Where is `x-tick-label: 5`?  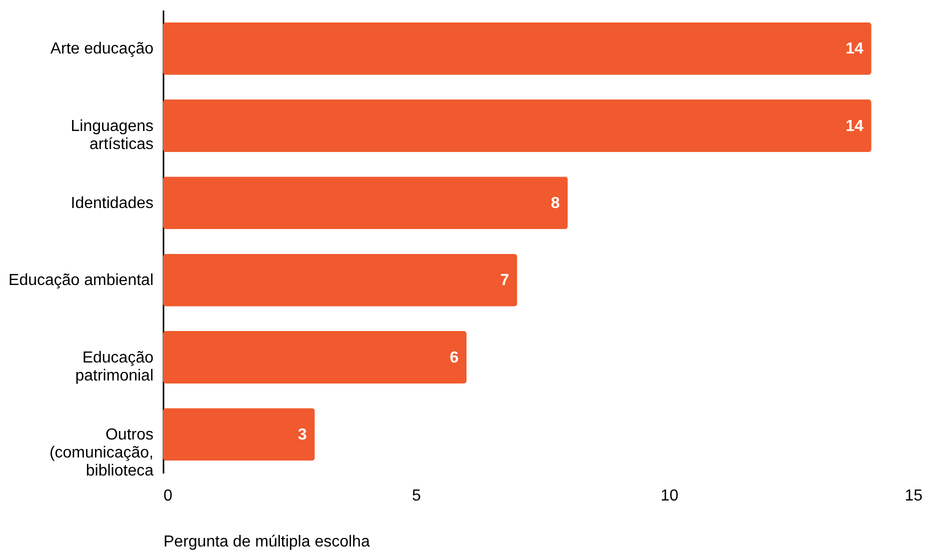 x-tick-label: 5 is located at coordinates (417, 496).